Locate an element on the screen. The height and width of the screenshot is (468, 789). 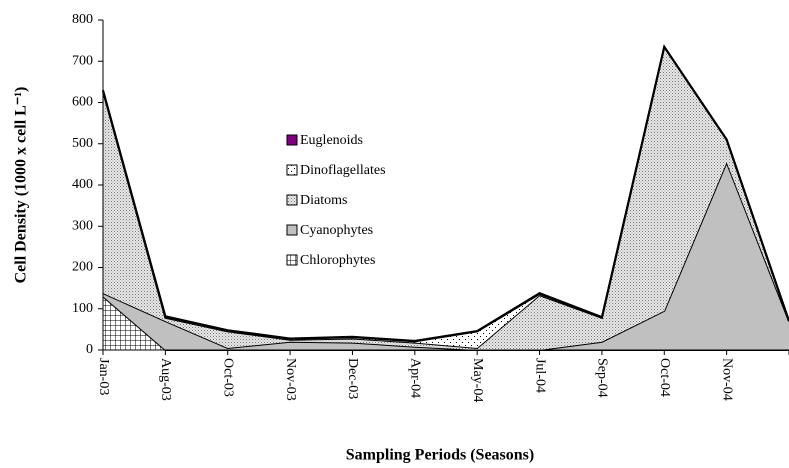
x-tick-label: May-04 is located at coordinates (477, 380).